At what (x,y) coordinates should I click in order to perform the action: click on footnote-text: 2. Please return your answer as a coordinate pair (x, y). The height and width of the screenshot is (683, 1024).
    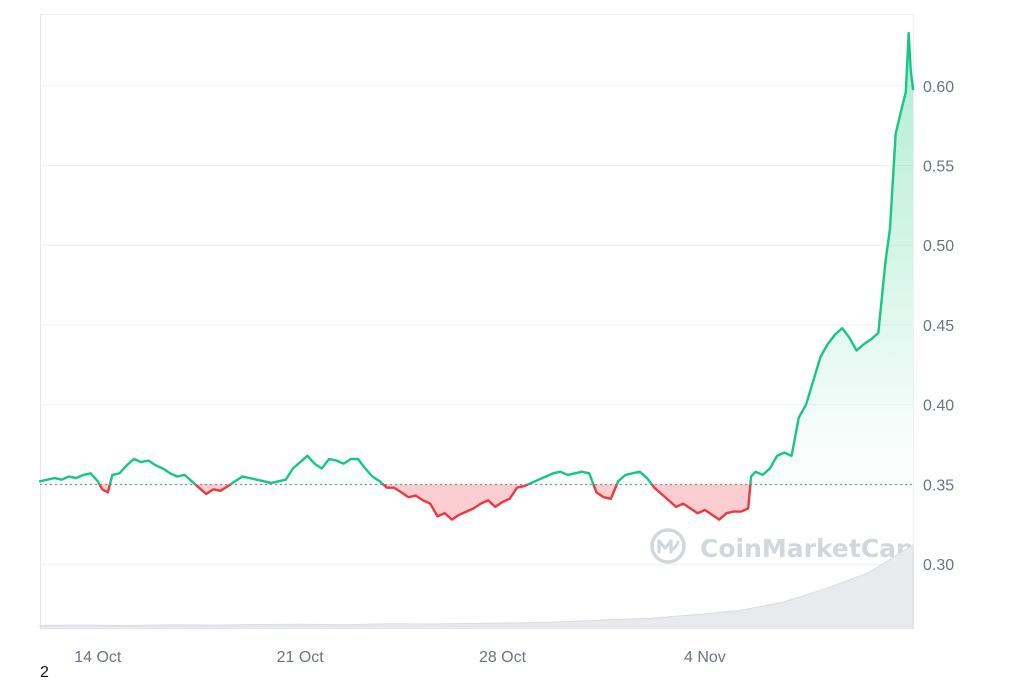
    Looking at the image, I should click on (44, 672).